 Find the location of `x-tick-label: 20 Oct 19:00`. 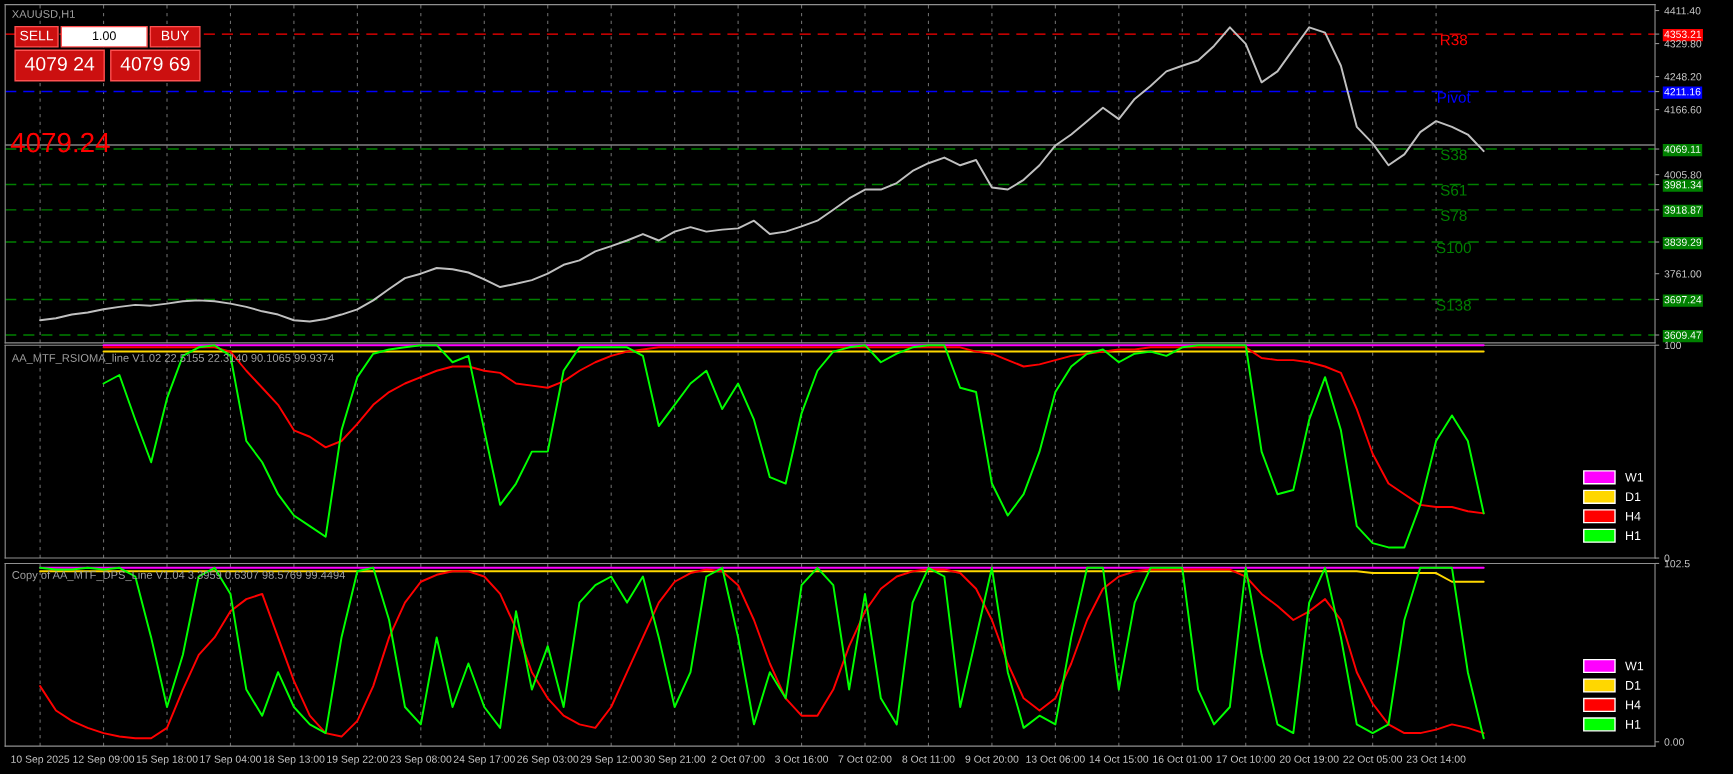

x-tick-label: 20 Oct 19:00 is located at coordinates (1309, 759).